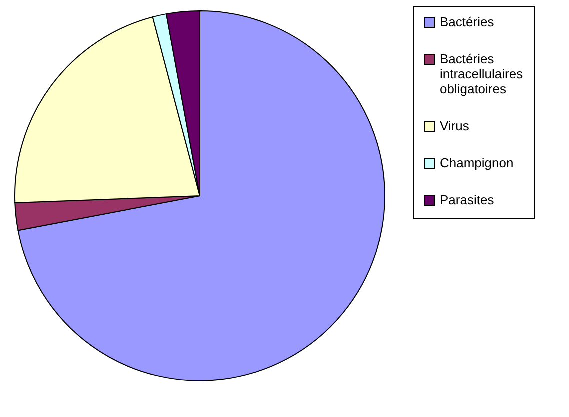  I want to click on legend-label: Champignon, so click(477, 163).